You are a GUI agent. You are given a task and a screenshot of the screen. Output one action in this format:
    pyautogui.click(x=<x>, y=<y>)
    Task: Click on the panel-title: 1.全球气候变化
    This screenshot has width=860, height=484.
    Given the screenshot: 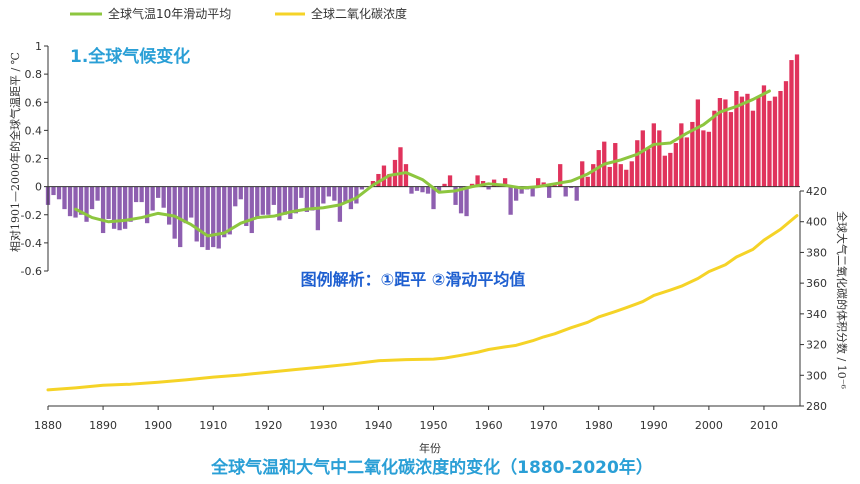 What is the action you would take?
    pyautogui.click(x=130, y=56)
    